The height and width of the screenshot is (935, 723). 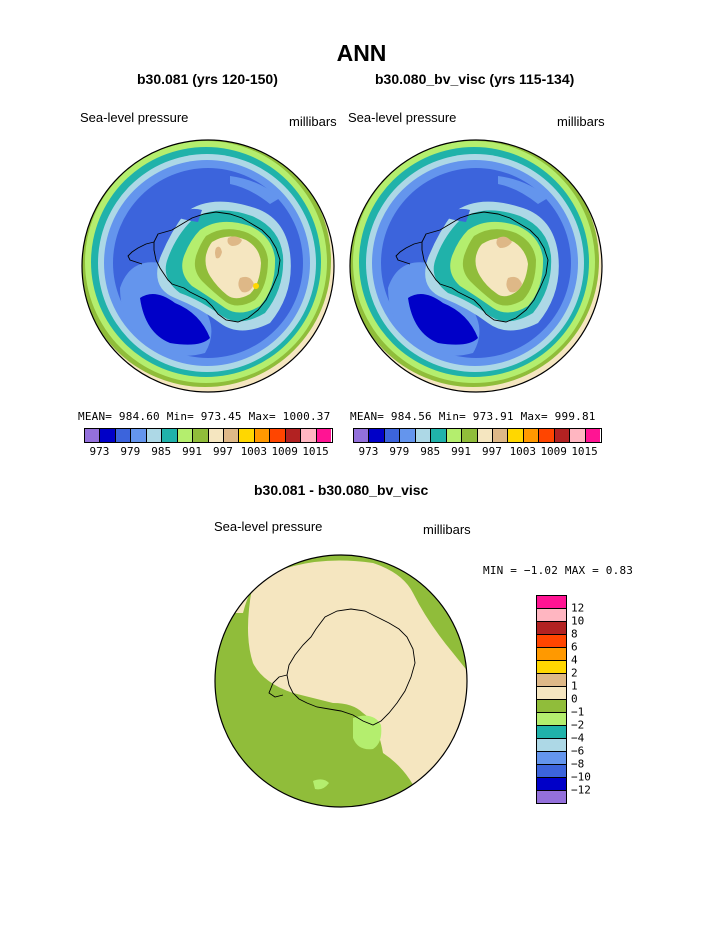 I want to click on diff-field-label: Sea-level pressure, so click(x=268, y=526).